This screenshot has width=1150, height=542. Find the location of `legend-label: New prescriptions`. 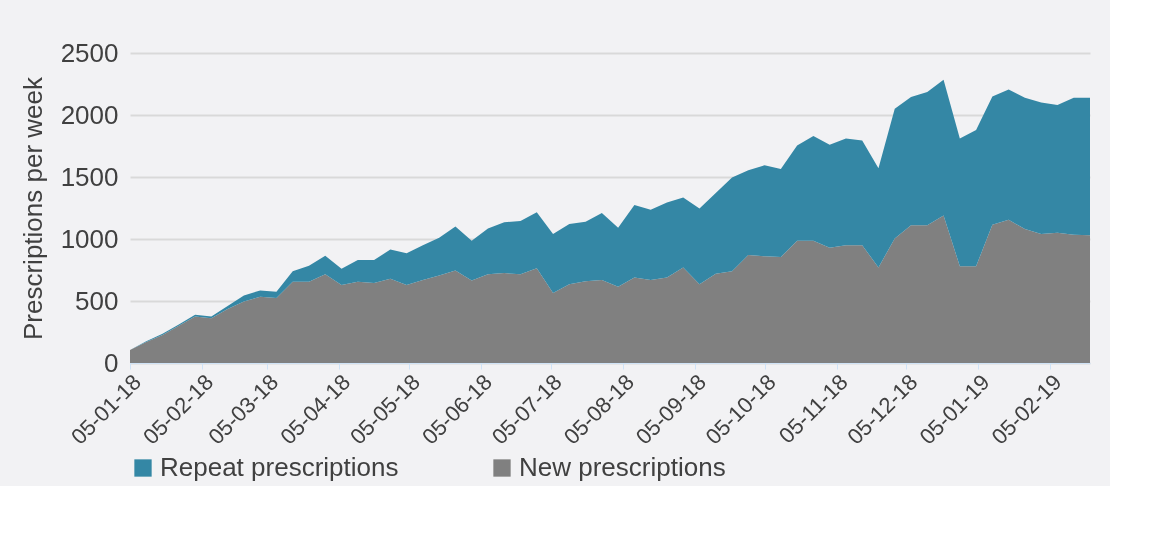

legend-label: New prescriptions is located at coordinates (622, 467).